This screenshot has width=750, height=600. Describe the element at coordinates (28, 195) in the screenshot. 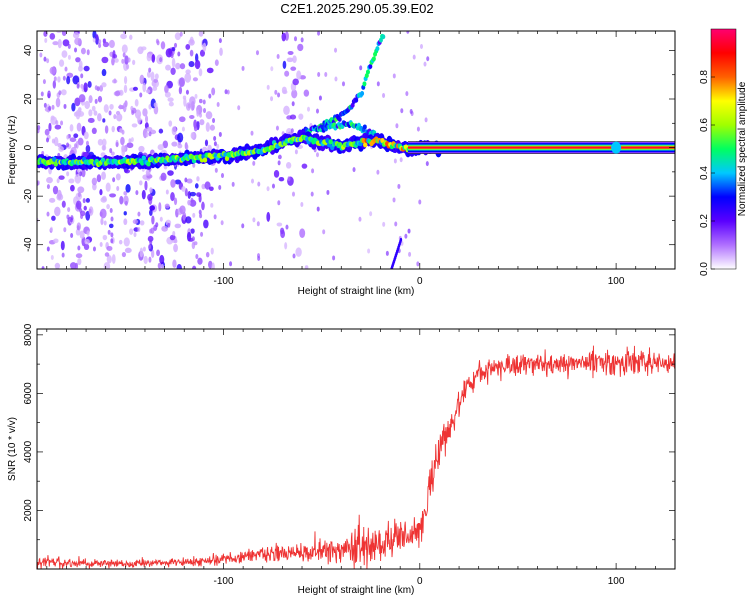

I see `y-tick-label: -20` at that location.